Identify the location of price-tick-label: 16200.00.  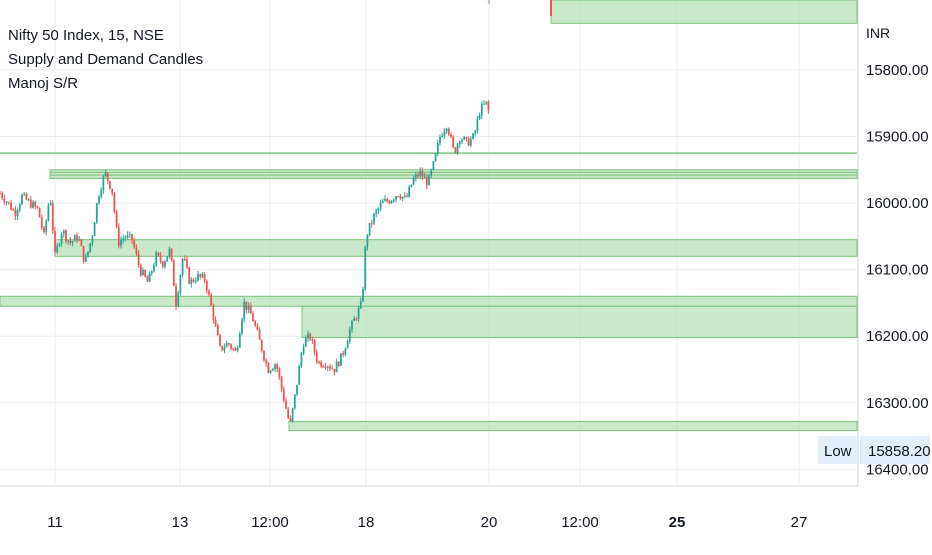
(897, 336).